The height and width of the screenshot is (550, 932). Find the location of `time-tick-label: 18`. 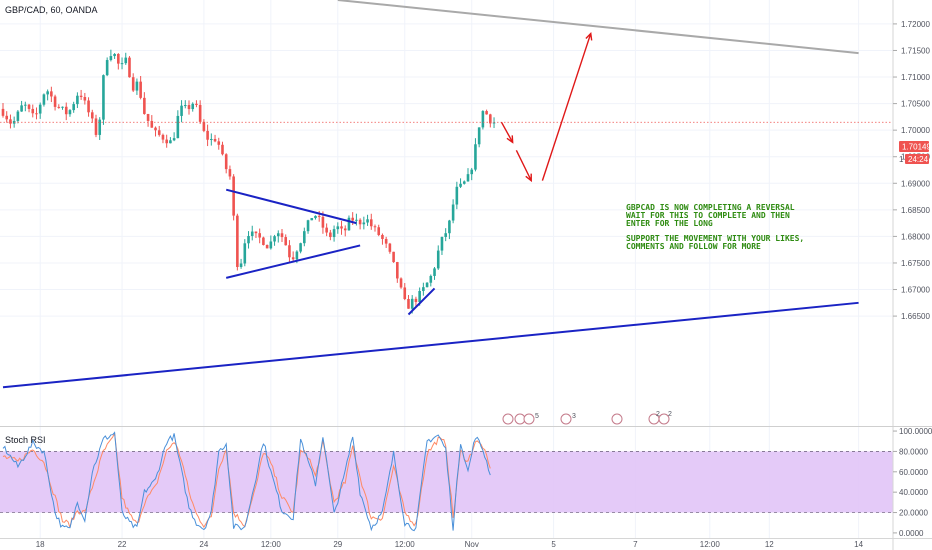

time-tick-label: 18 is located at coordinates (40, 544).